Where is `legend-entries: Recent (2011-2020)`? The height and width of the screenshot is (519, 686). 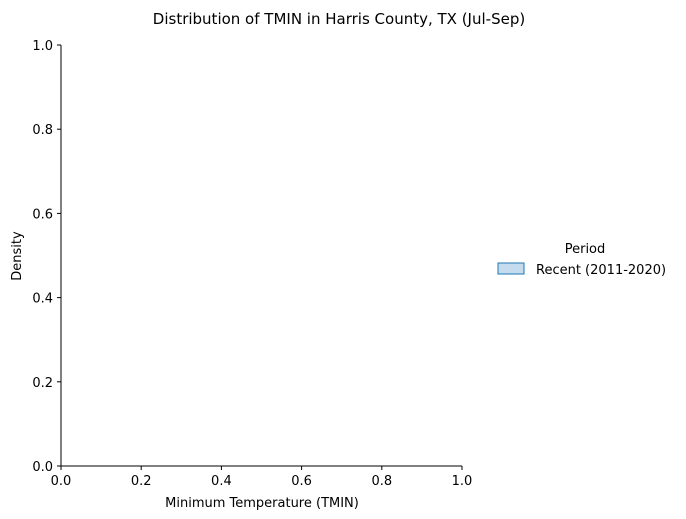
legend-entries: Recent (2011-2020) is located at coordinates (581, 270).